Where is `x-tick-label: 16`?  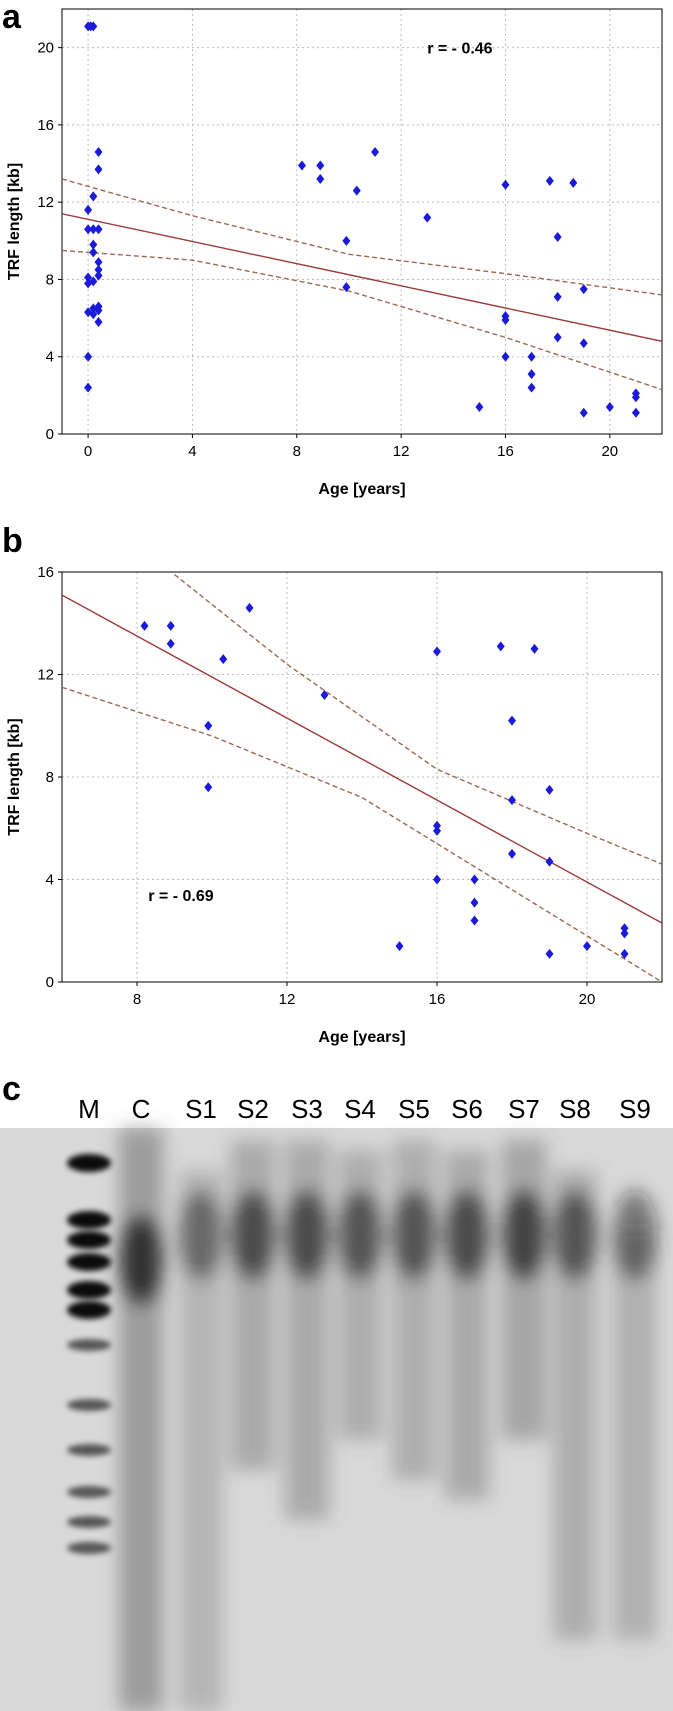 x-tick-label: 16 is located at coordinates (505, 451).